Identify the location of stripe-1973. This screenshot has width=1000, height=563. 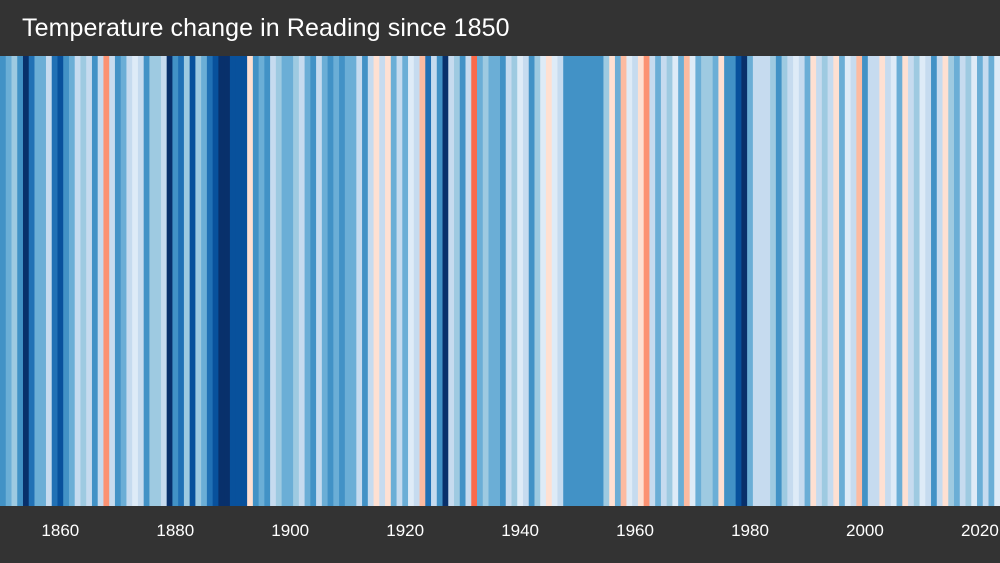
(710, 281).